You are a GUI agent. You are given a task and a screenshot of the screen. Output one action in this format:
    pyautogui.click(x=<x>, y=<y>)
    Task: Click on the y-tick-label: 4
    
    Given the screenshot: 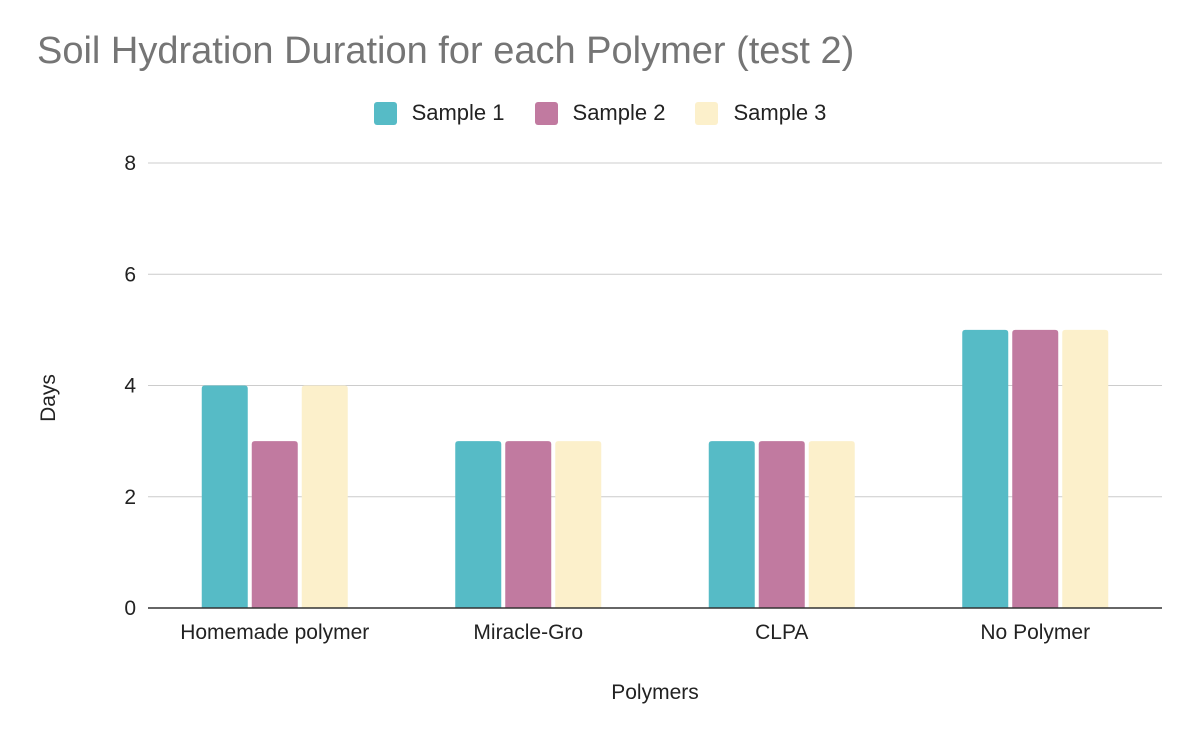 What is the action you would take?
    pyautogui.click(x=130, y=386)
    